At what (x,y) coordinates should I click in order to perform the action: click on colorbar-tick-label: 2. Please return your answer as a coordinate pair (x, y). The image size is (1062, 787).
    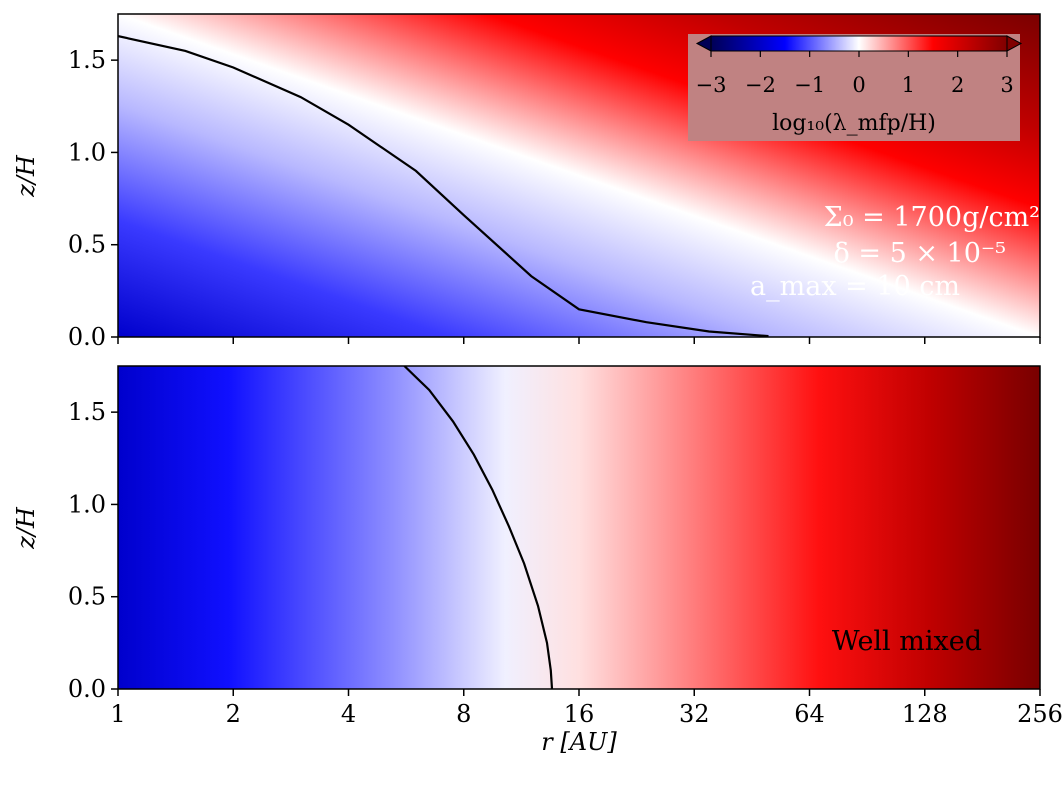
    Looking at the image, I should click on (957, 85).